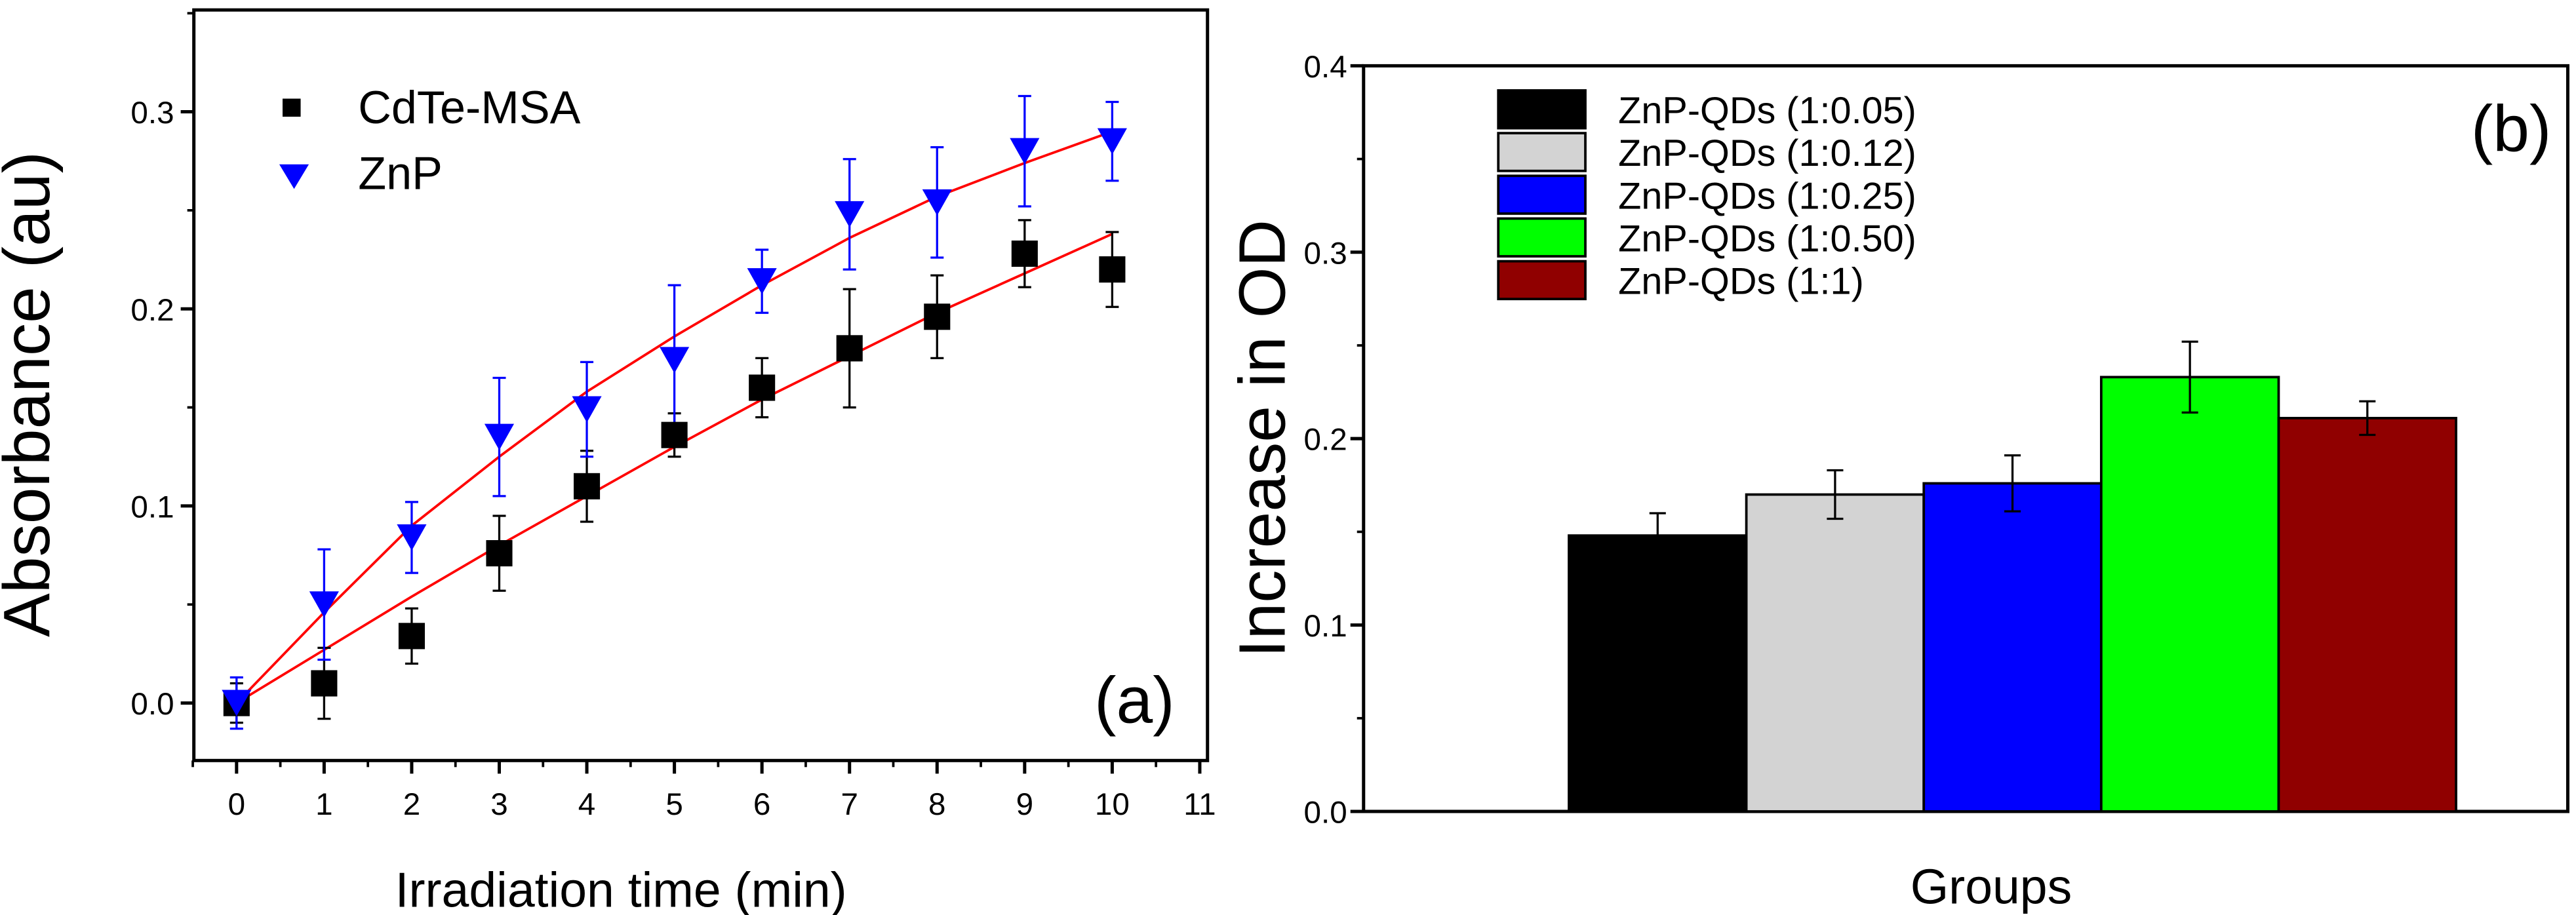 The height and width of the screenshot is (915, 2576). Describe the element at coordinates (498, 804) in the screenshot. I see `x-tick-label-a: 3` at that location.